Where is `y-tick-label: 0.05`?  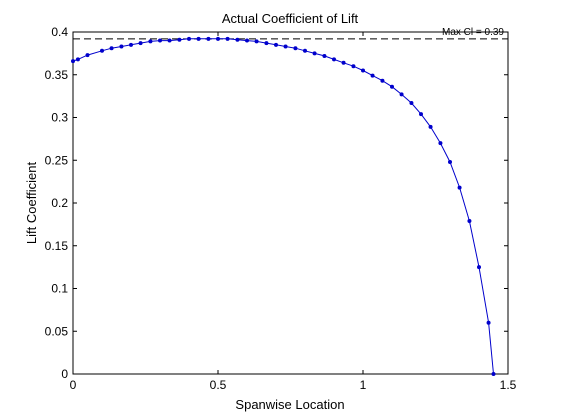 y-tick-label: 0.05 is located at coordinates (57, 331).